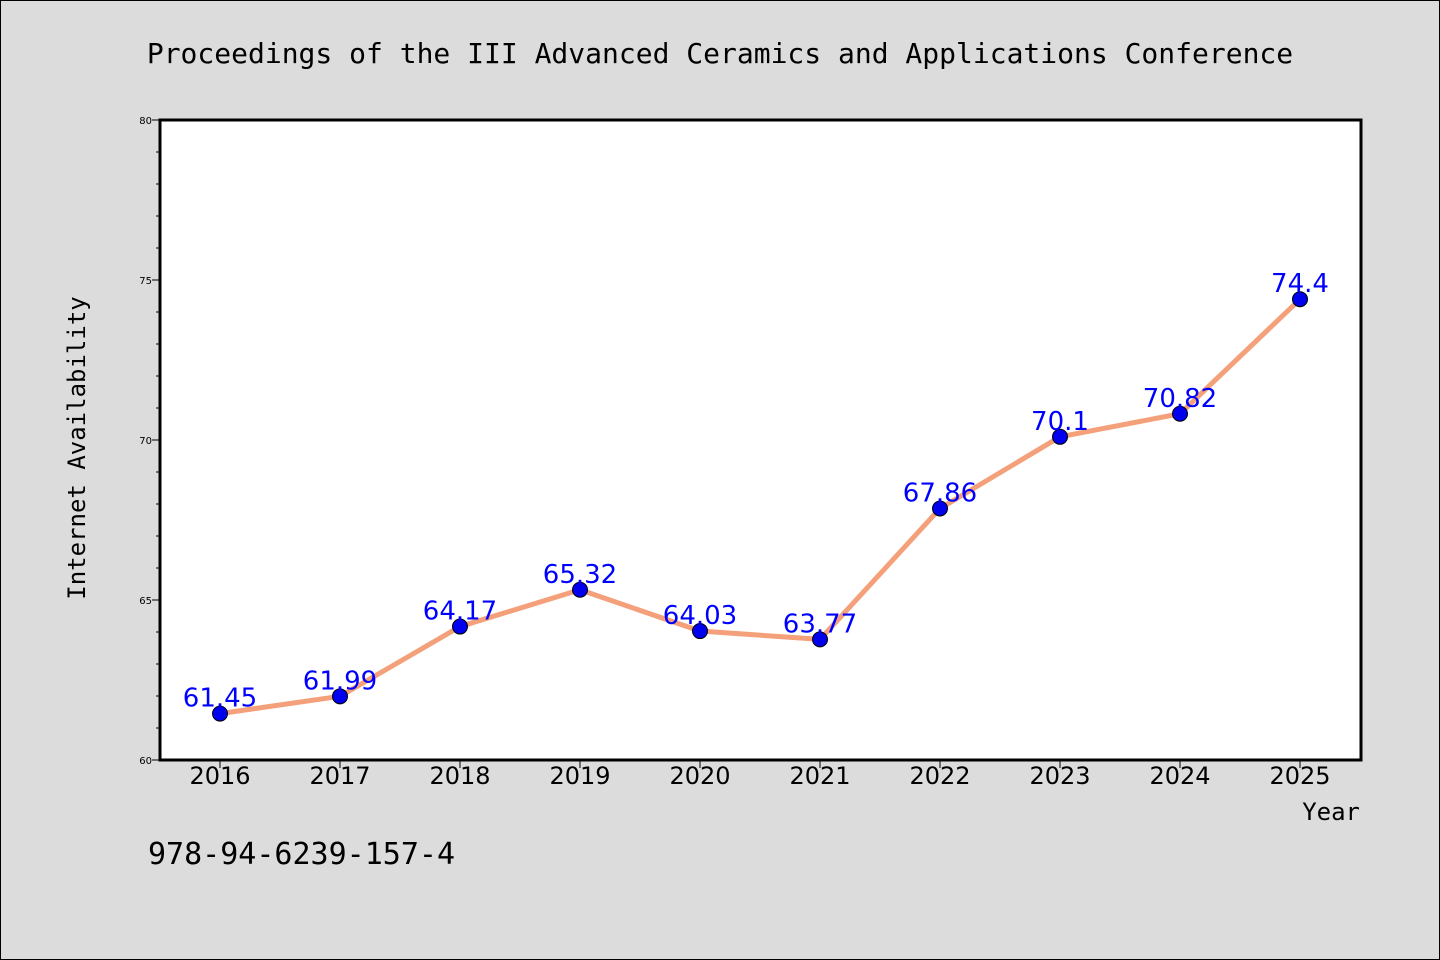 This screenshot has height=960, width=1440. What do you see at coordinates (1059, 776) in the screenshot?
I see `x-tick-label: 2023` at bounding box center [1059, 776].